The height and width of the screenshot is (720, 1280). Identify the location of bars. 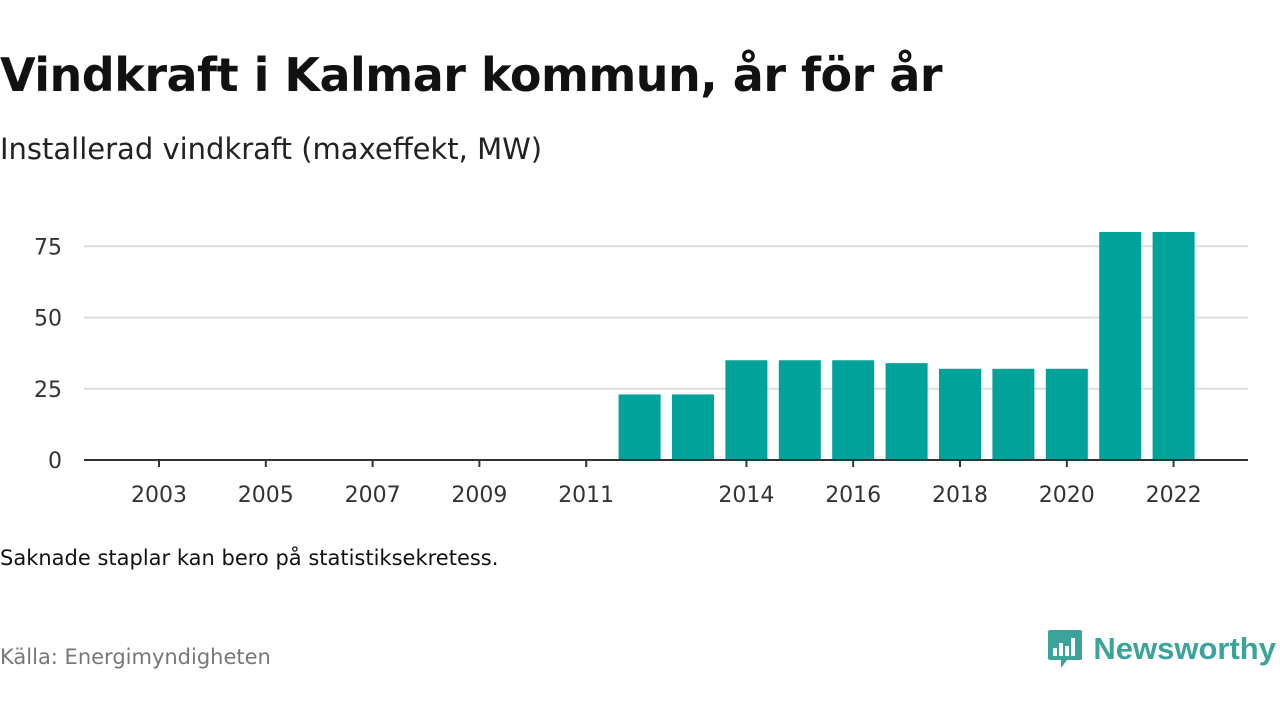
(906, 346).